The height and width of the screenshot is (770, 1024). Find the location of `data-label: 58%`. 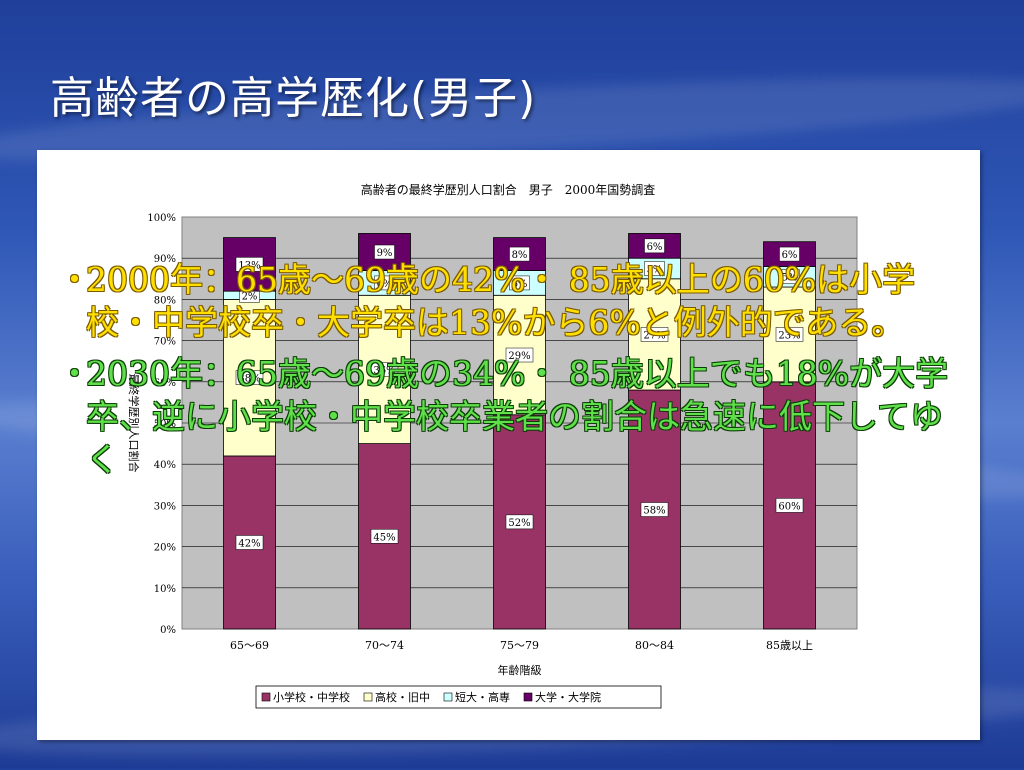

data-label: 58% is located at coordinates (654, 511).